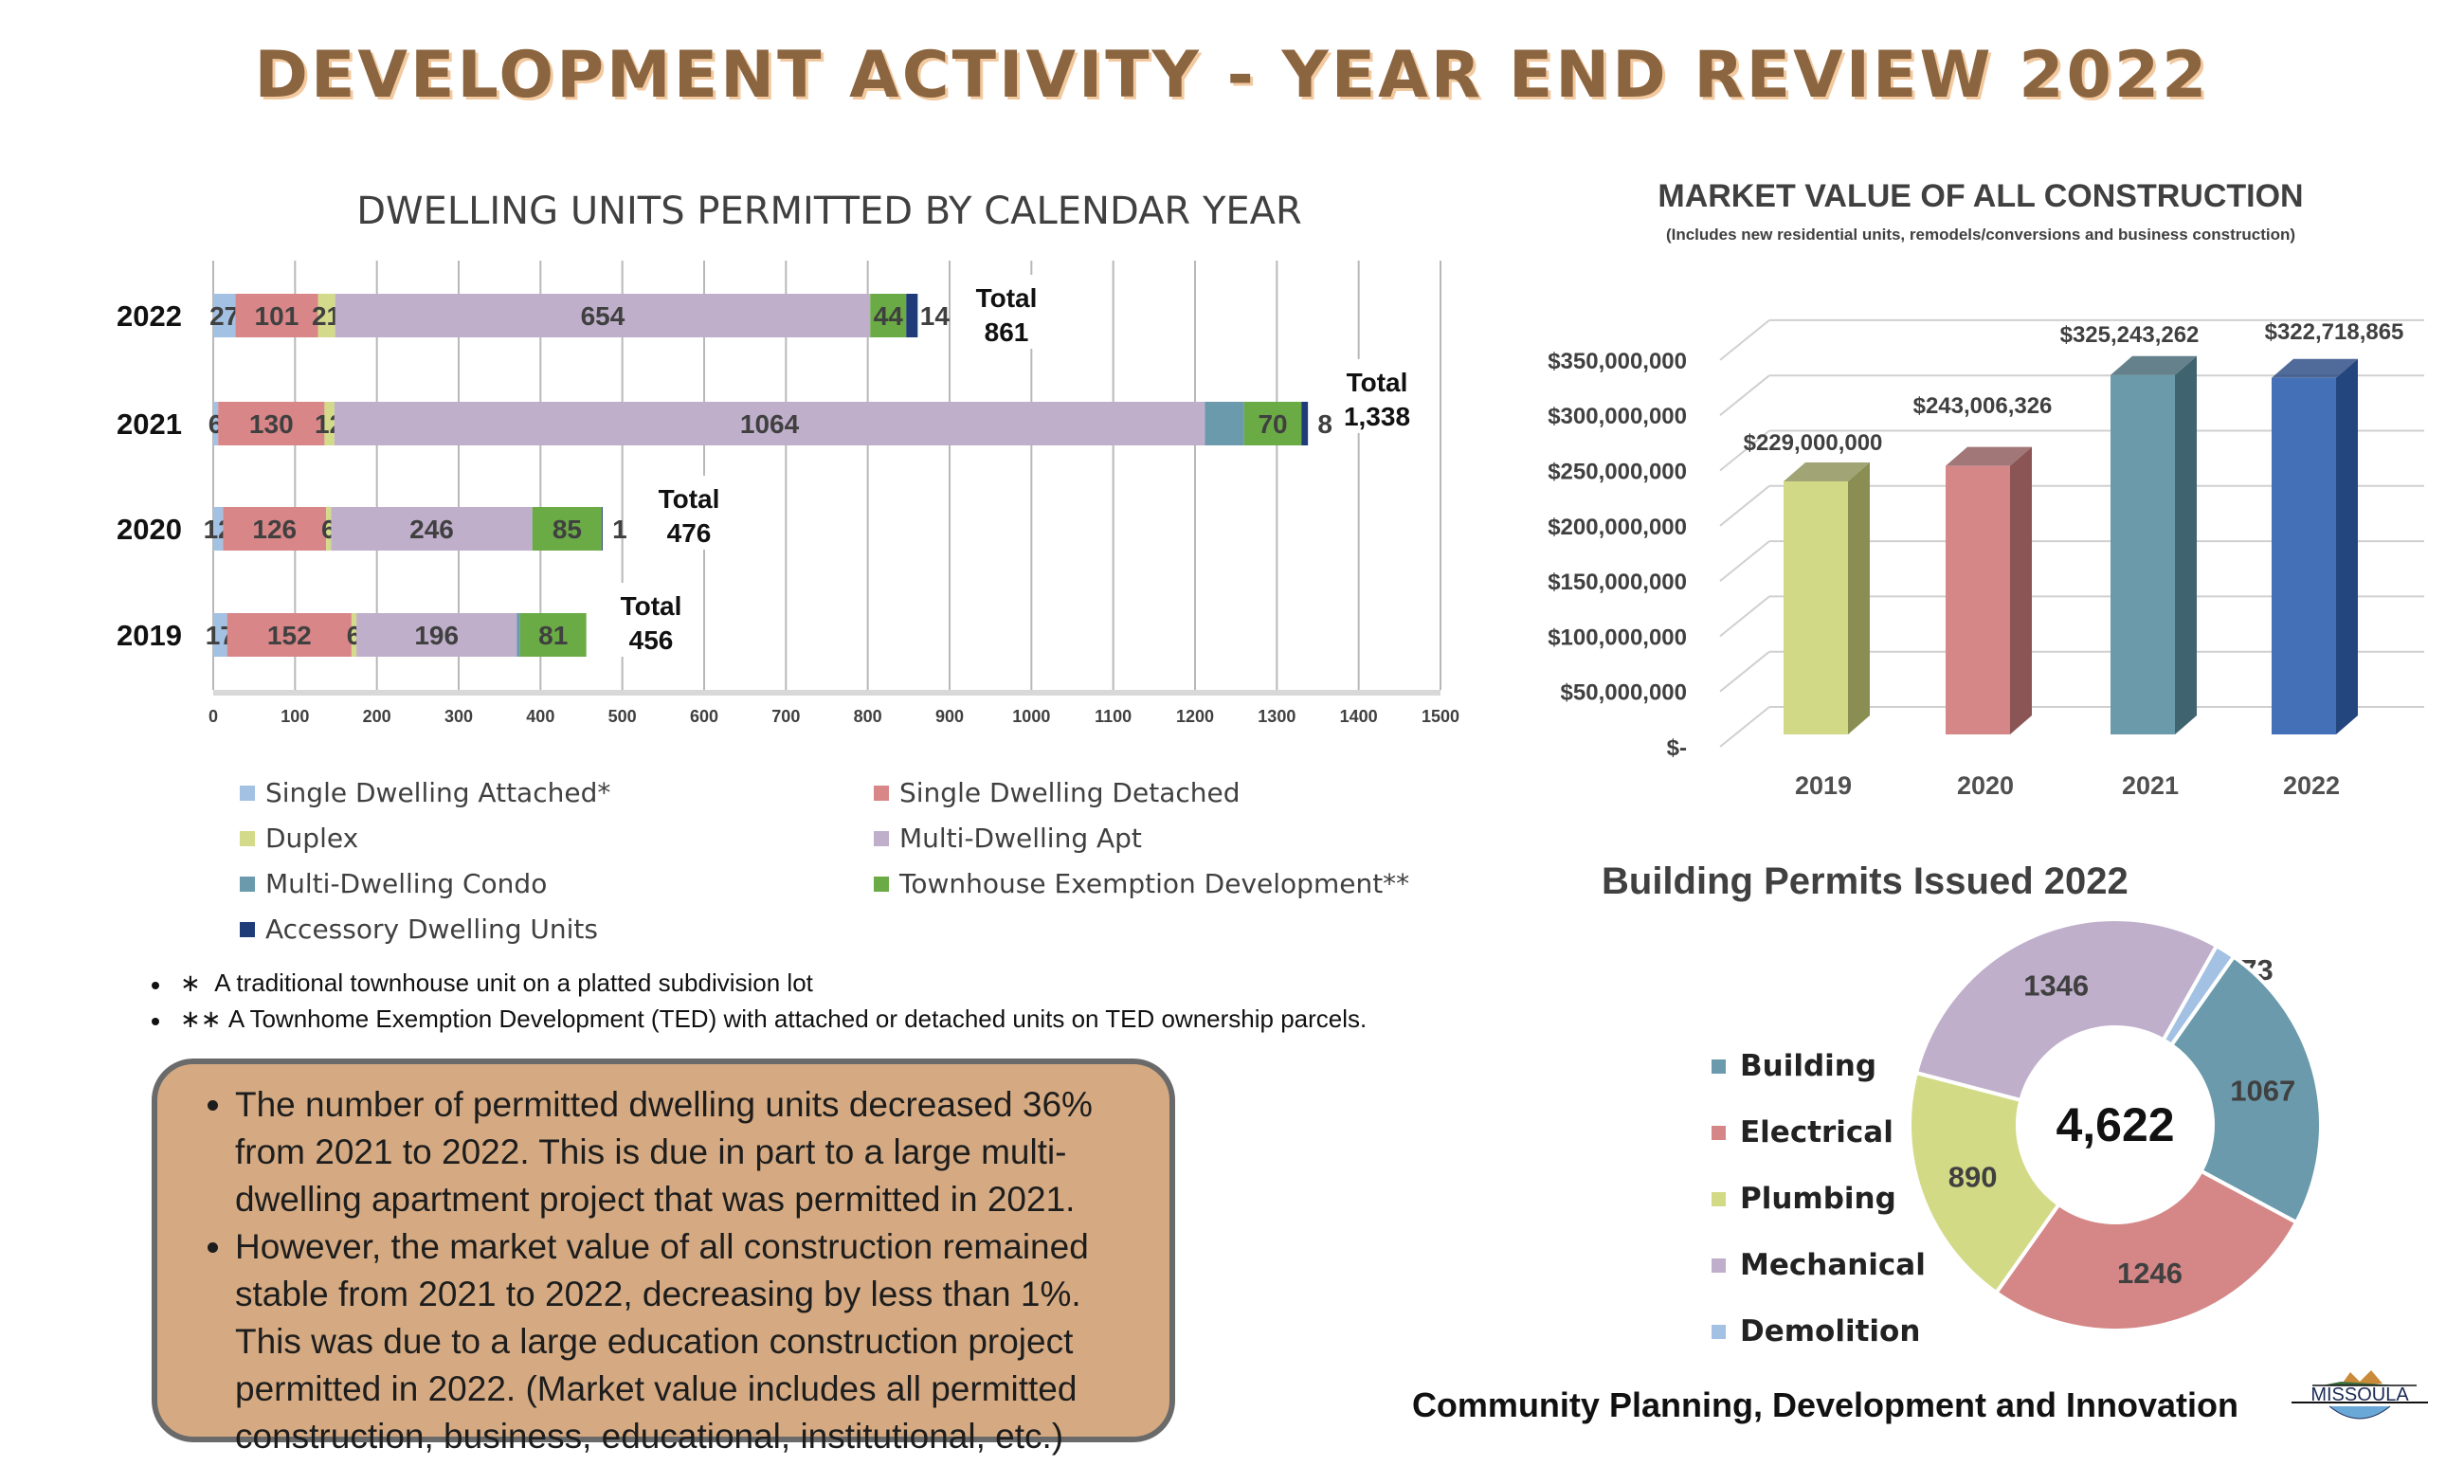 The height and width of the screenshot is (1484, 2464). What do you see at coordinates (432, 929) in the screenshot?
I see `legend-label: Accessory Dwelling Units` at bounding box center [432, 929].